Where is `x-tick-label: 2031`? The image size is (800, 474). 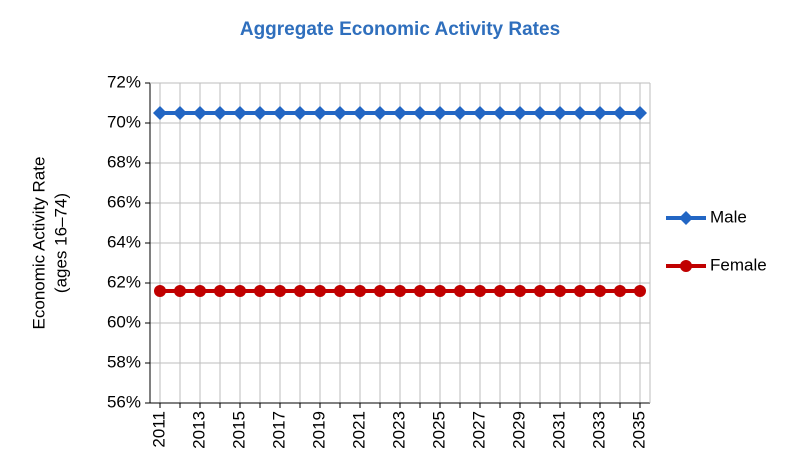 x-tick-label: 2031 is located at coordinates (558, 430).